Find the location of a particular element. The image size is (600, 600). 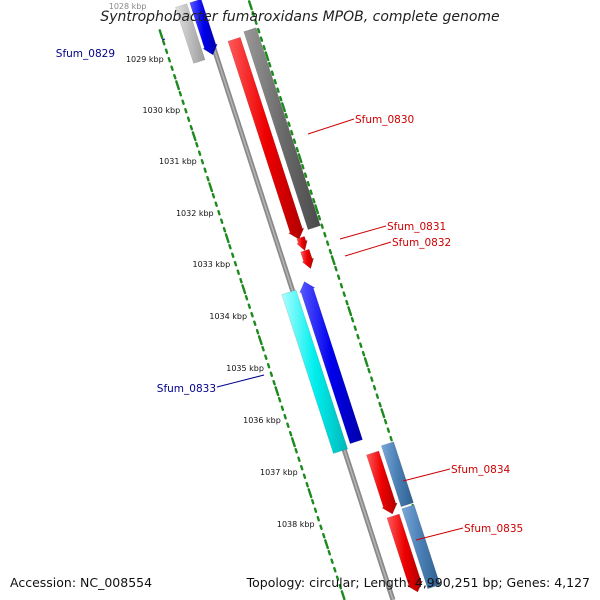

scale-label: 1031 kbp is located at coordinates (178, 161).